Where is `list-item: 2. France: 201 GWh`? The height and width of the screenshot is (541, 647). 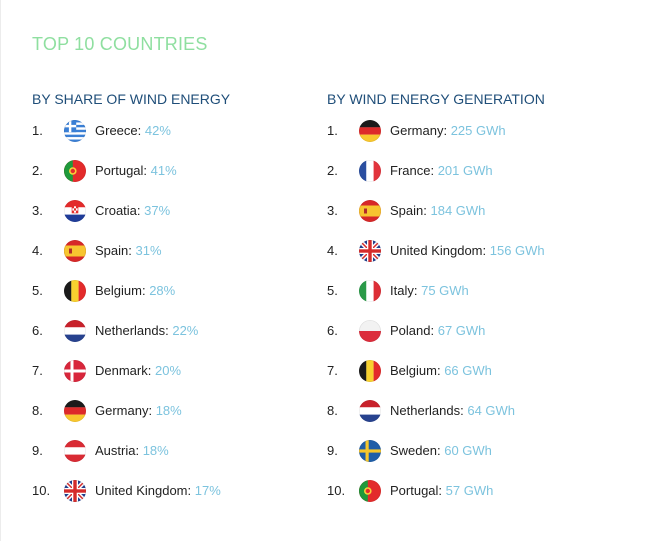 list-item: 2. France: 201 GWh is located at coordinates (472, 180).